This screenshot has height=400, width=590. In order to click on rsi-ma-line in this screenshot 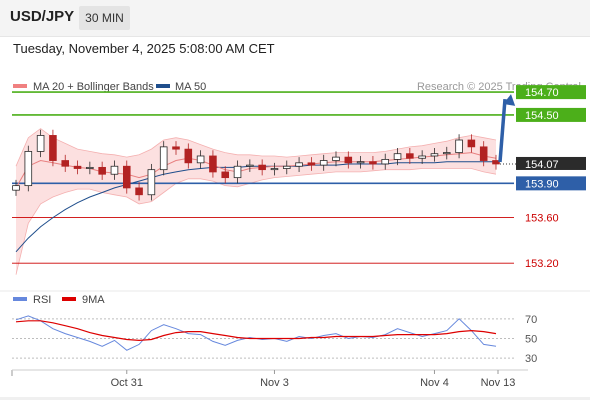, I will do `click(256, 331)`.